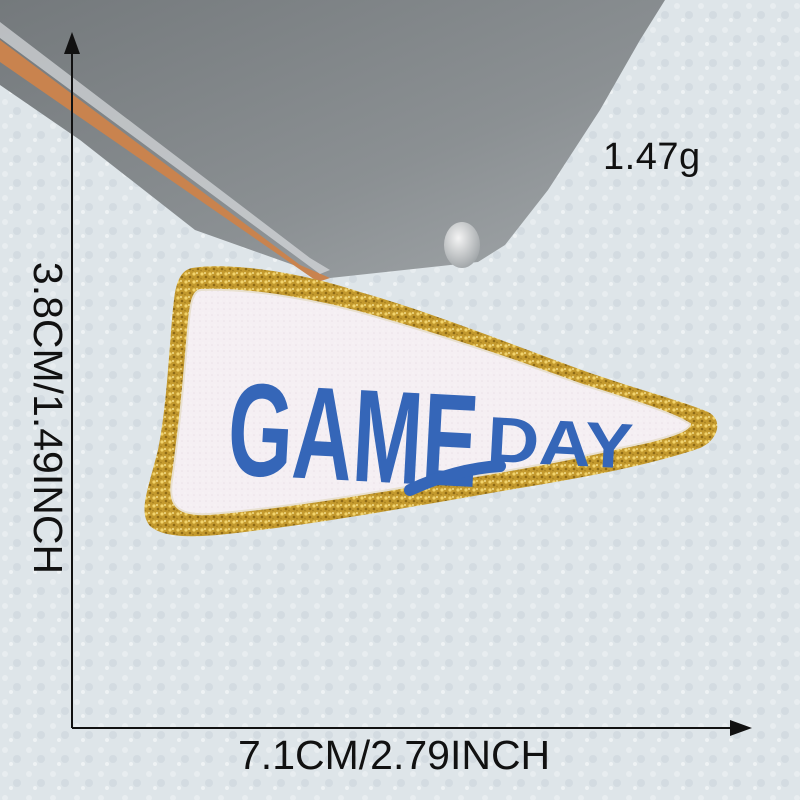 The image size is (800, 800). I want to click on patch-swoosh, so click(455, 478).